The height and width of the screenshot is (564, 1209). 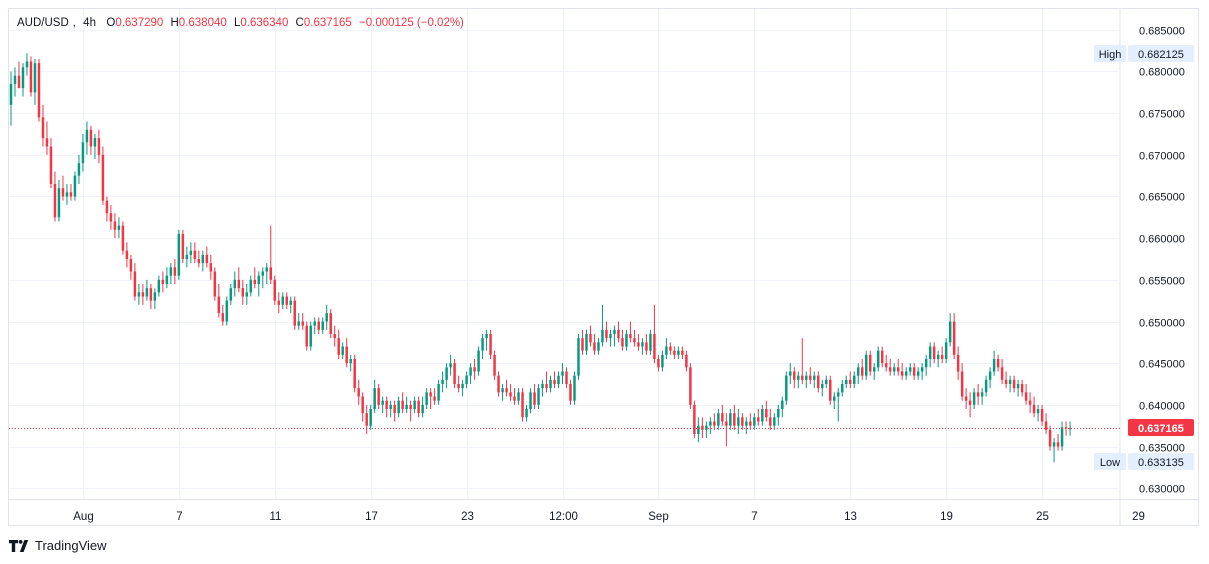 I want to click on high-value: 0.638040, so click(x=202, y=23).